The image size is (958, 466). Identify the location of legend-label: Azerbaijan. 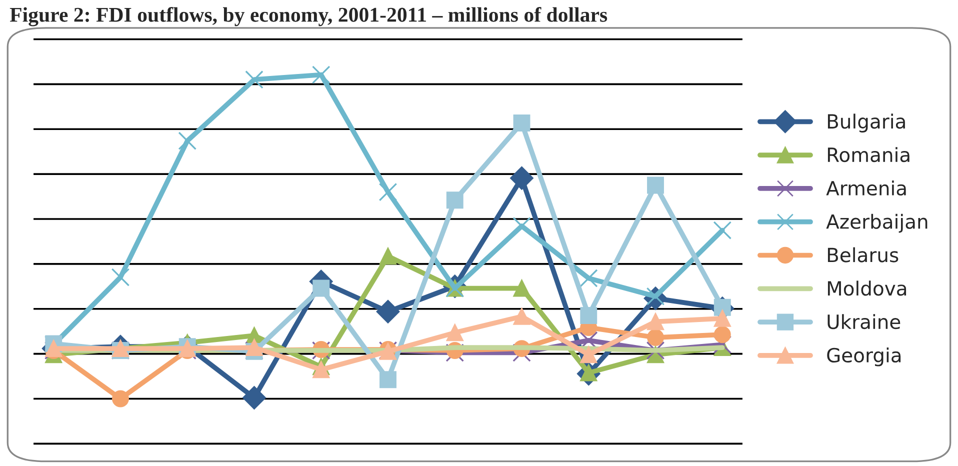
(877, 223).